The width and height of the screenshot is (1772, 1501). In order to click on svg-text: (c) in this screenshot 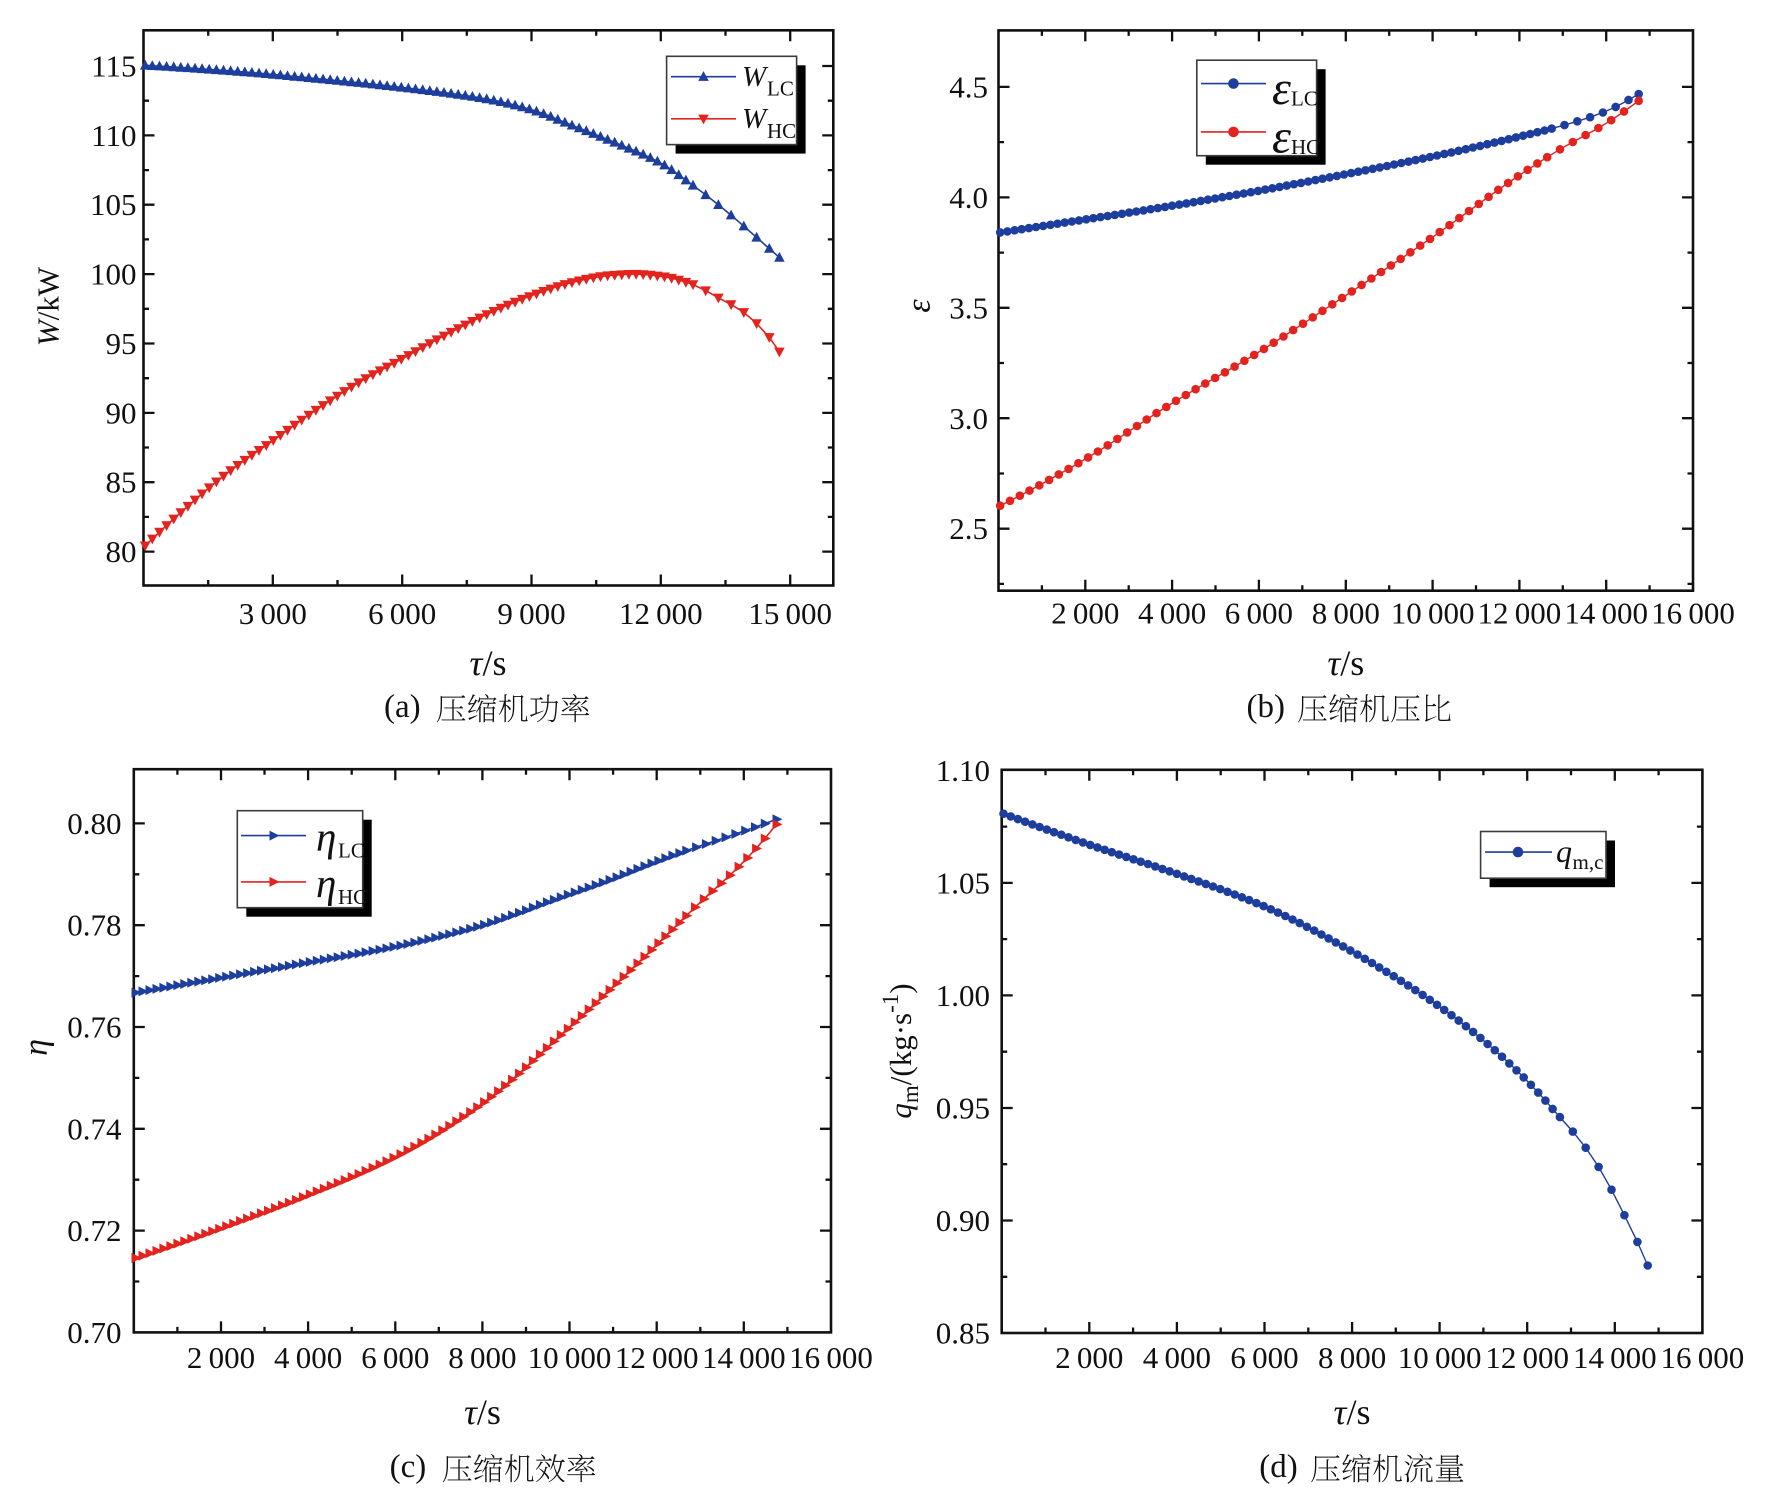, I will do `click(408, 1467)`.